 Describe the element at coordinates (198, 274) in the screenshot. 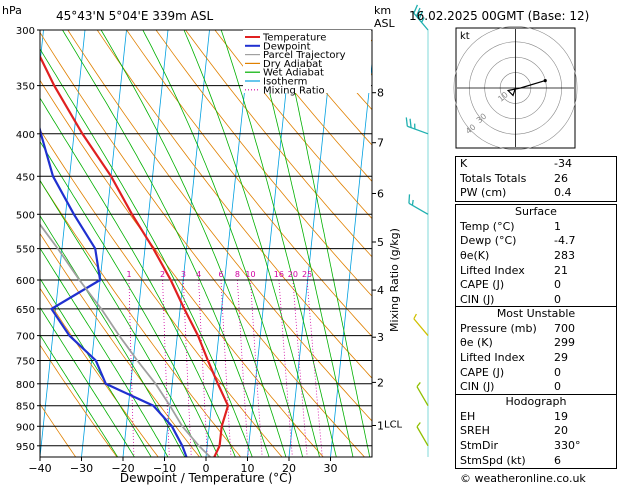

I see `mixing-ratio-label: 4` at that location.